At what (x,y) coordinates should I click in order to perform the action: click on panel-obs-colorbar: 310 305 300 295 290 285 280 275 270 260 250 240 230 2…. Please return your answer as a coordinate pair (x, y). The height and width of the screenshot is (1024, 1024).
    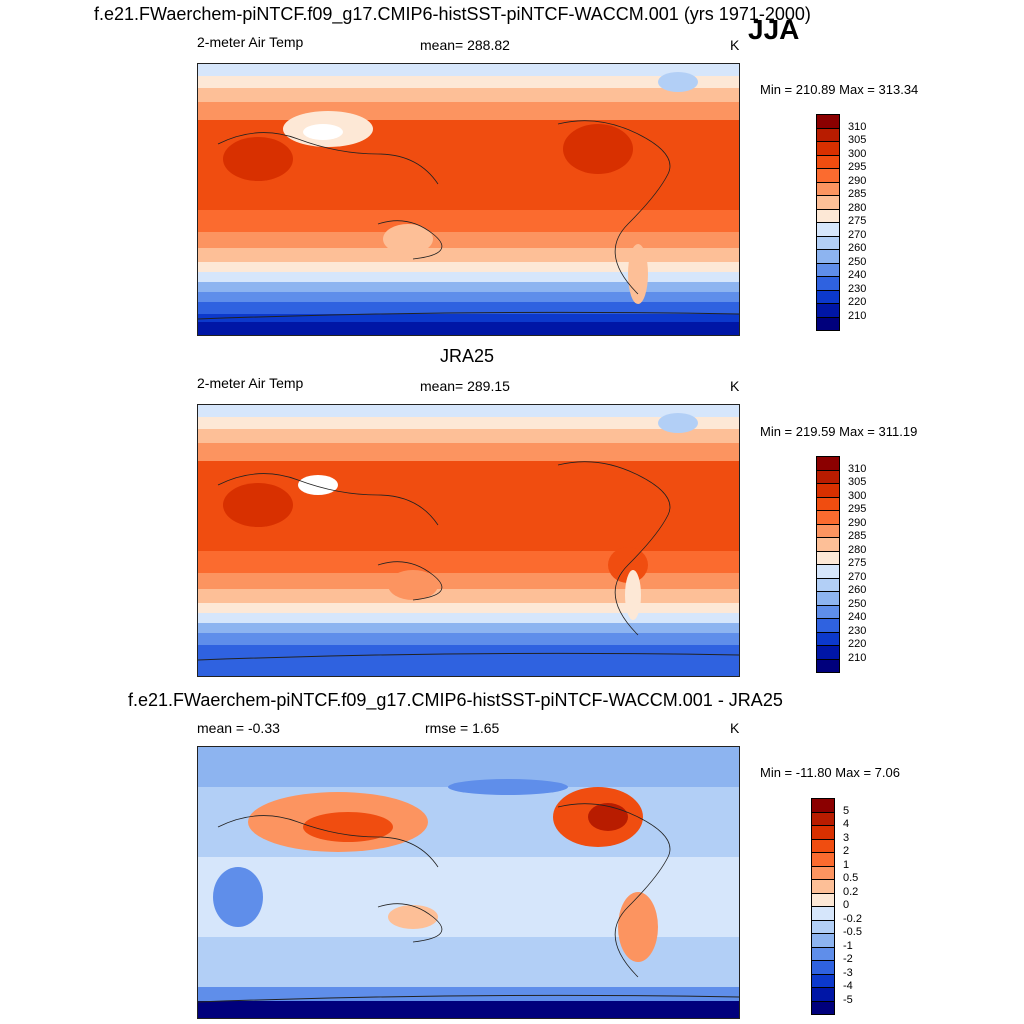
    Looking at the image, I should click on (856, 564).